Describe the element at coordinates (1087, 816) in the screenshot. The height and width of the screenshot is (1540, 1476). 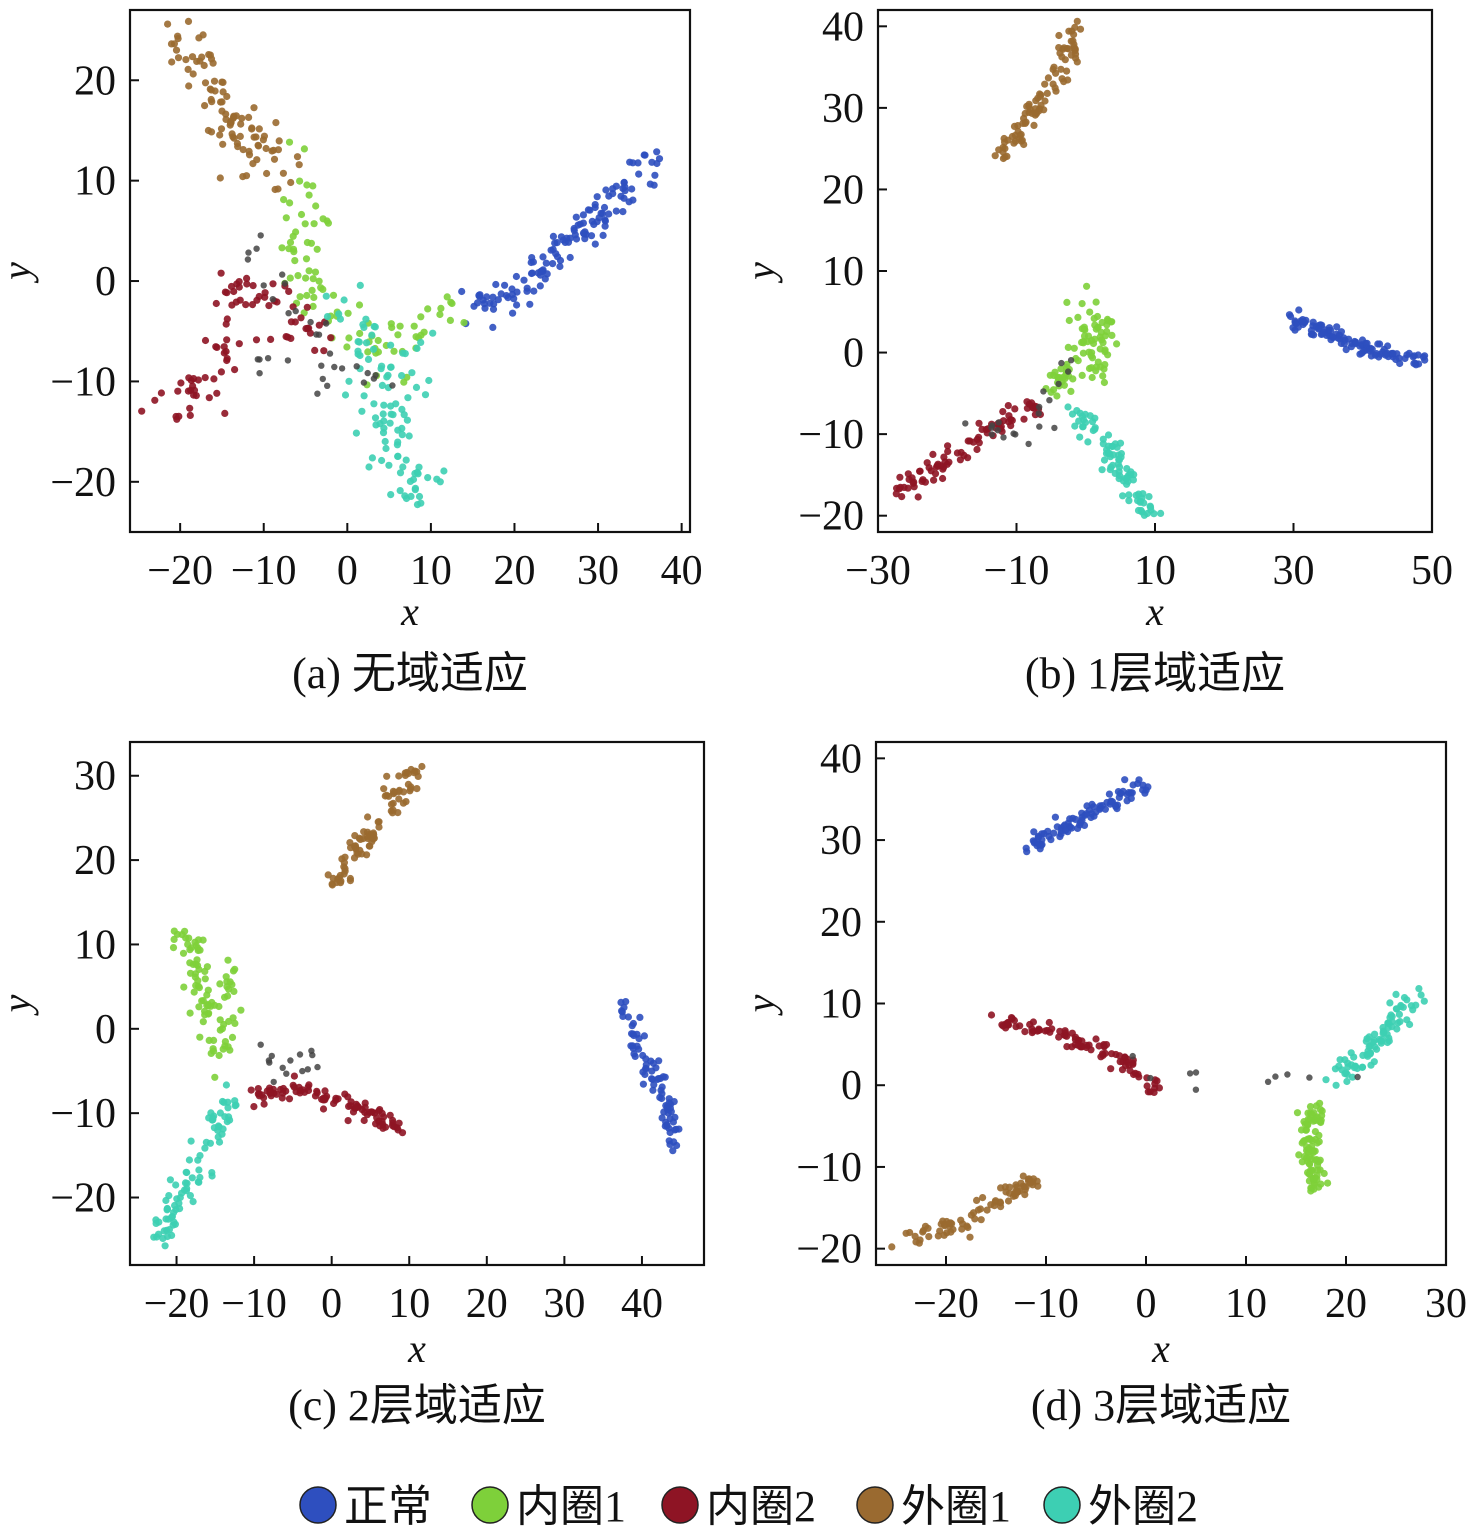
I see `series-正常` at that location.